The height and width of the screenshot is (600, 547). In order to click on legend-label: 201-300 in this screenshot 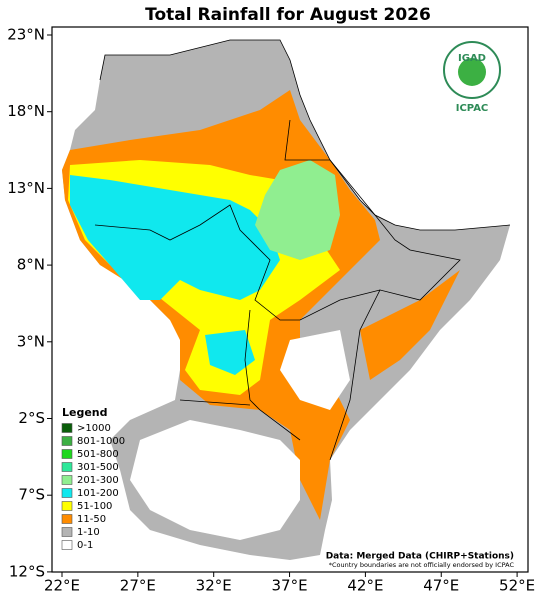, I will do `click(98, 480)`.